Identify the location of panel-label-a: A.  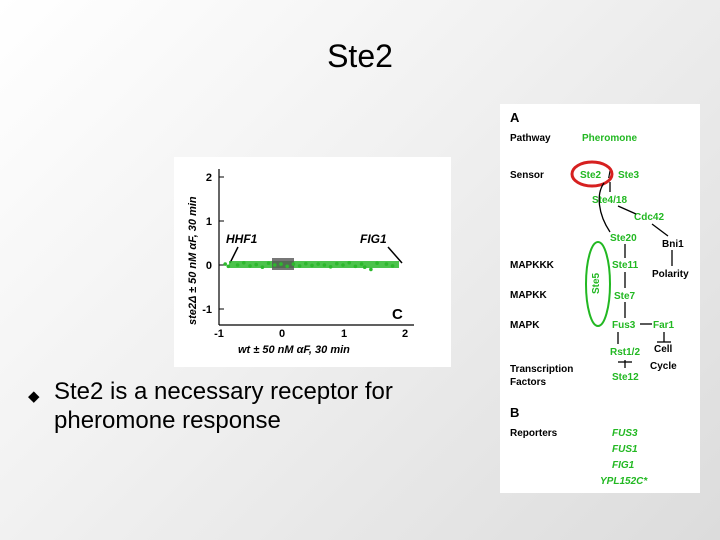
(515, 117).